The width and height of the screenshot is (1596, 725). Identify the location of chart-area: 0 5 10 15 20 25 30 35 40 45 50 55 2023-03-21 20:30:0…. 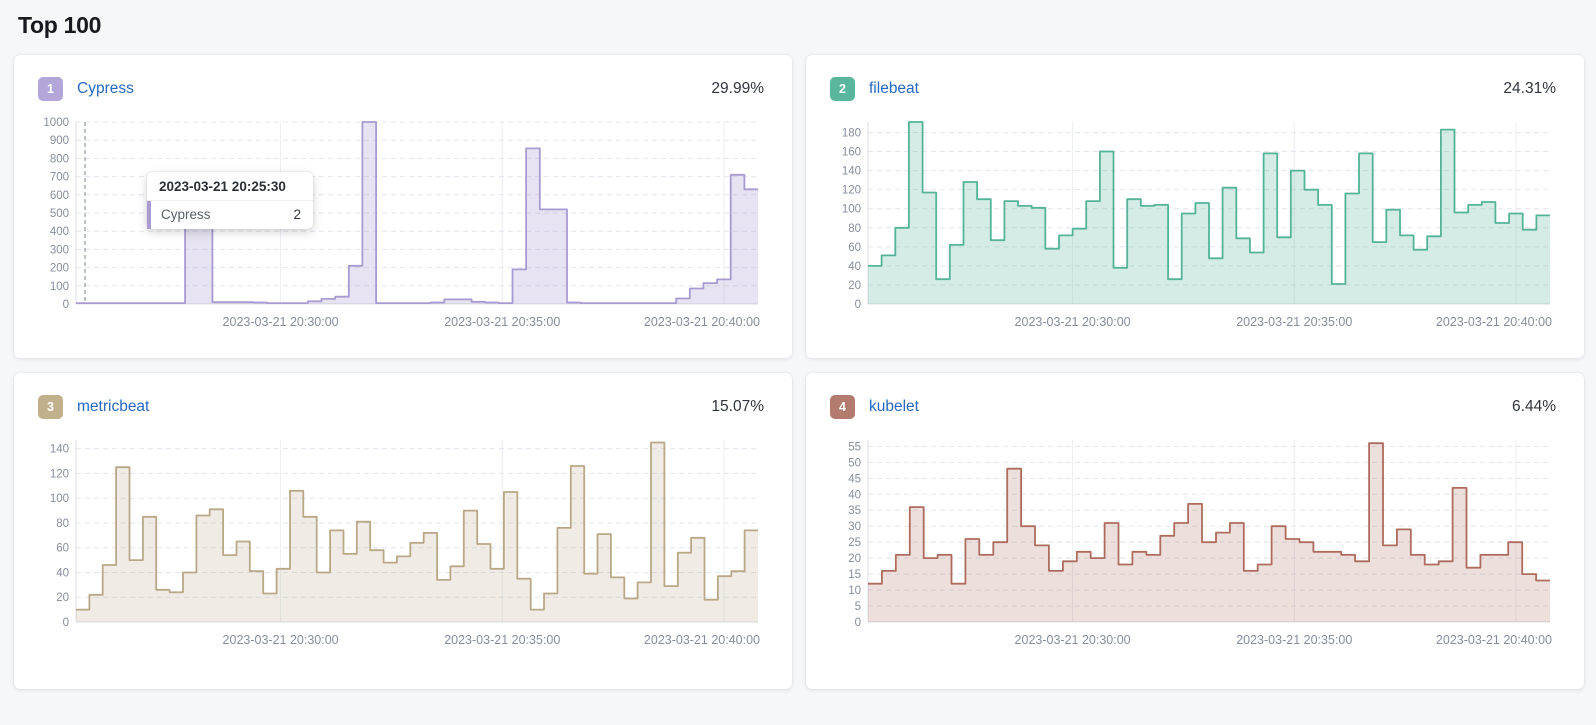
(1193, 544).